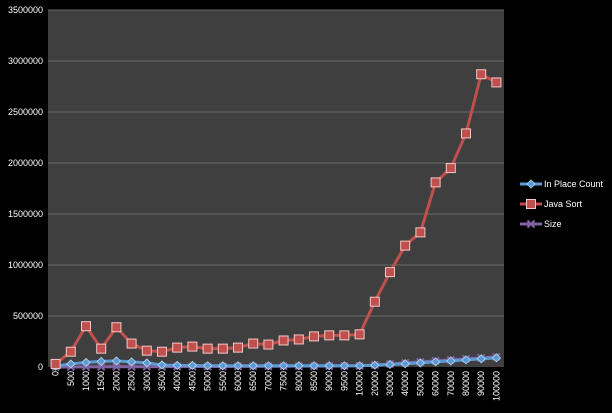 The width and height of the screenshot is (612, 413). I want to click on legend: In Place Count Java Sort Size, so click(562, 204).